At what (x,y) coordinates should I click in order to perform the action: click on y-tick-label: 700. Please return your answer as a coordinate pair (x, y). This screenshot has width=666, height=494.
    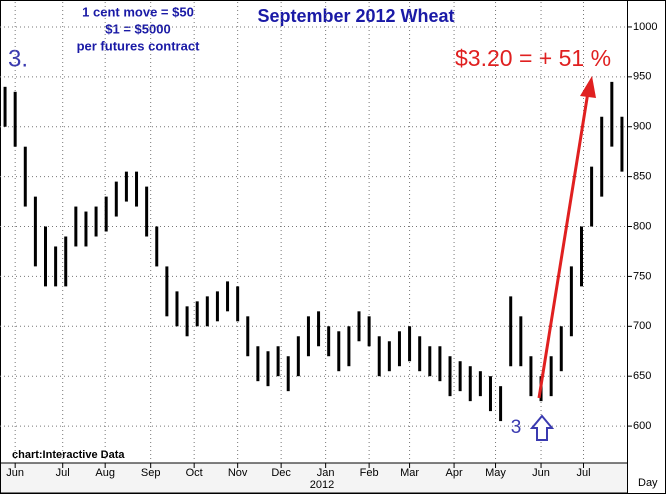
    Looking at the image, I should click on (642, 326).